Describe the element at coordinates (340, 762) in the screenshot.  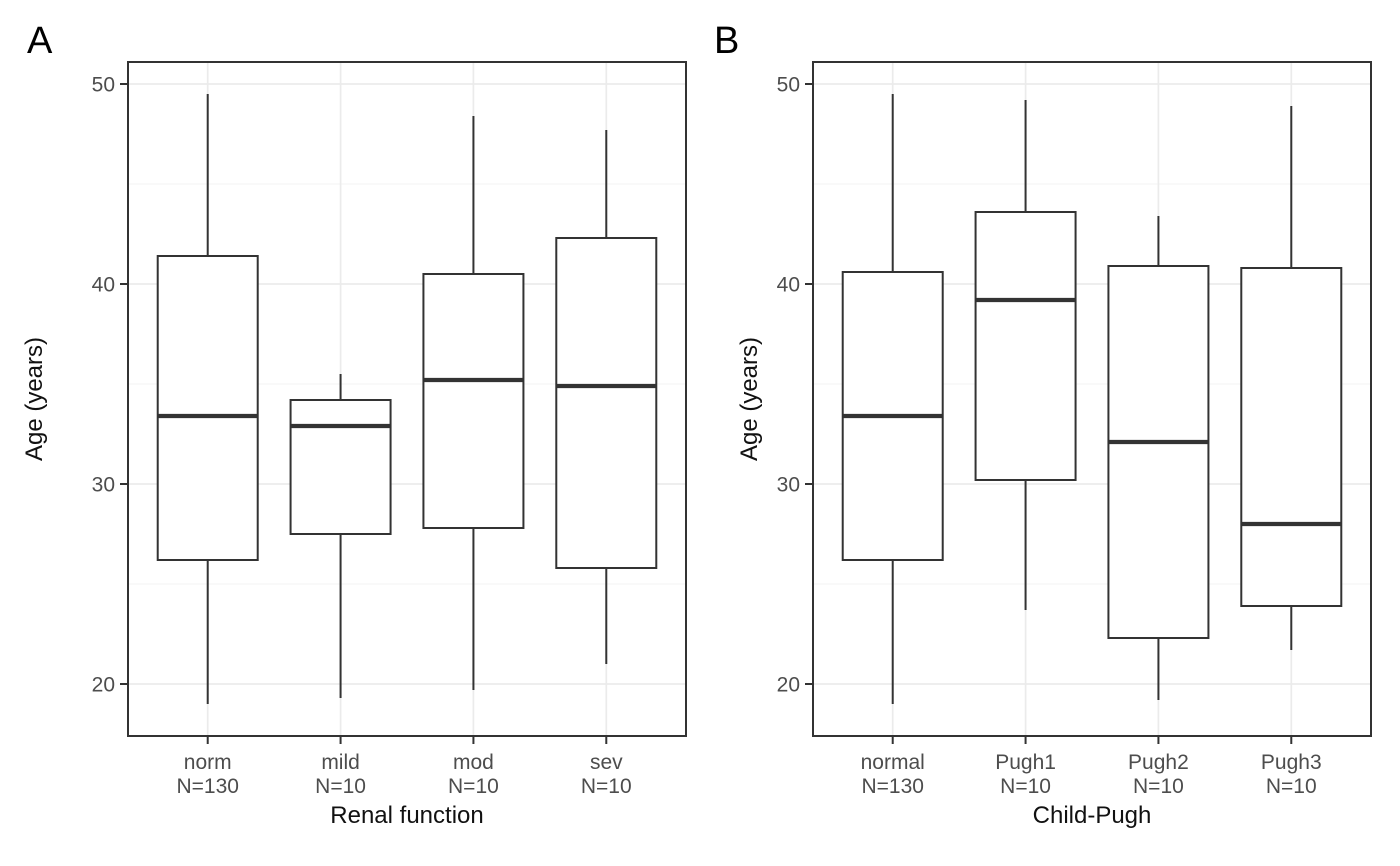
I see `x-tick-category-label: mild` at that location.